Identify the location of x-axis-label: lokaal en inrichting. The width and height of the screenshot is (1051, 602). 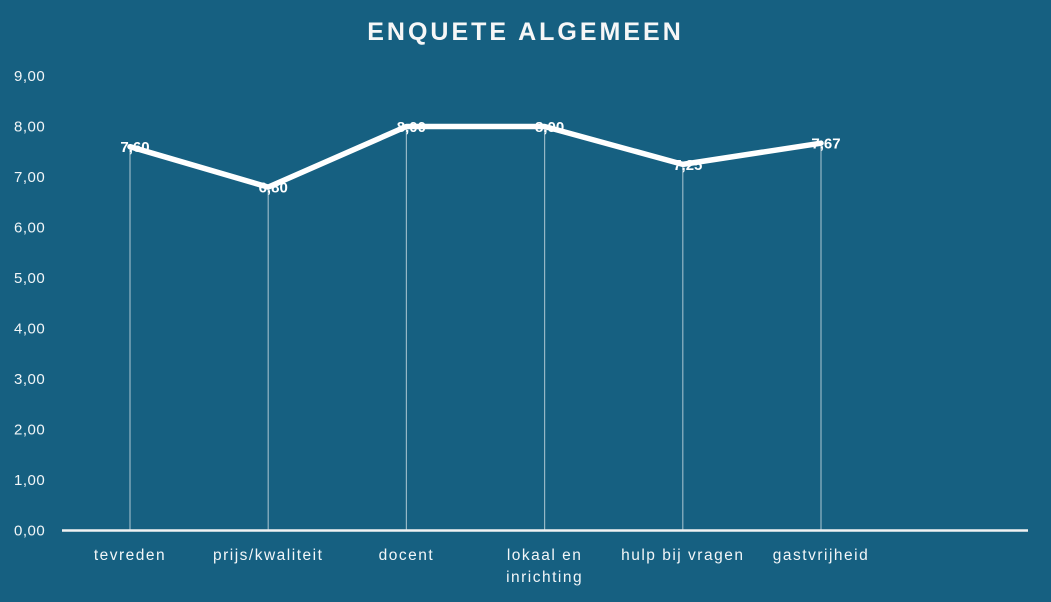
(544, 566).